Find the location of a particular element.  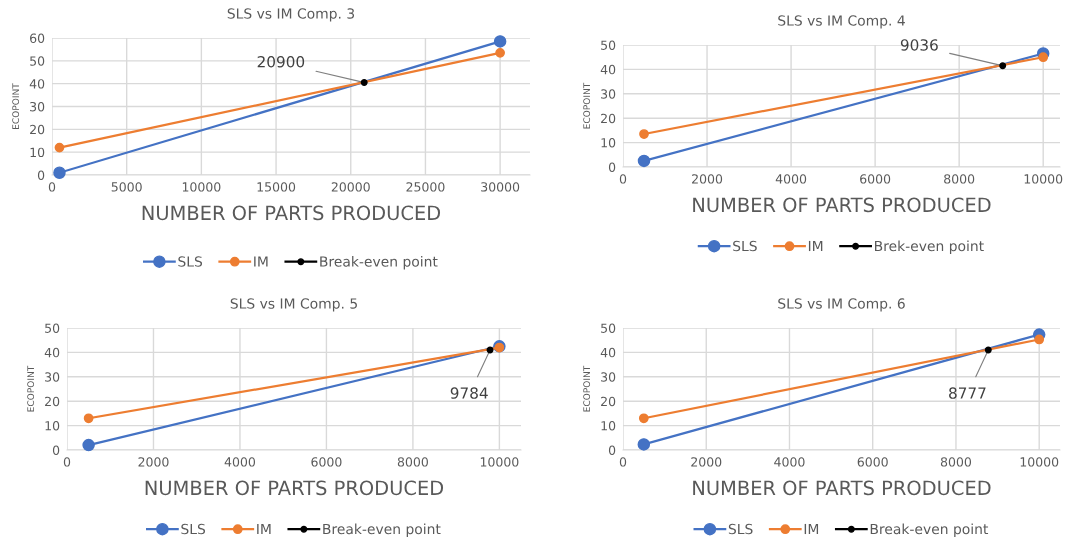

x-tick-label: 15000 is located at coordinates (276, 187).